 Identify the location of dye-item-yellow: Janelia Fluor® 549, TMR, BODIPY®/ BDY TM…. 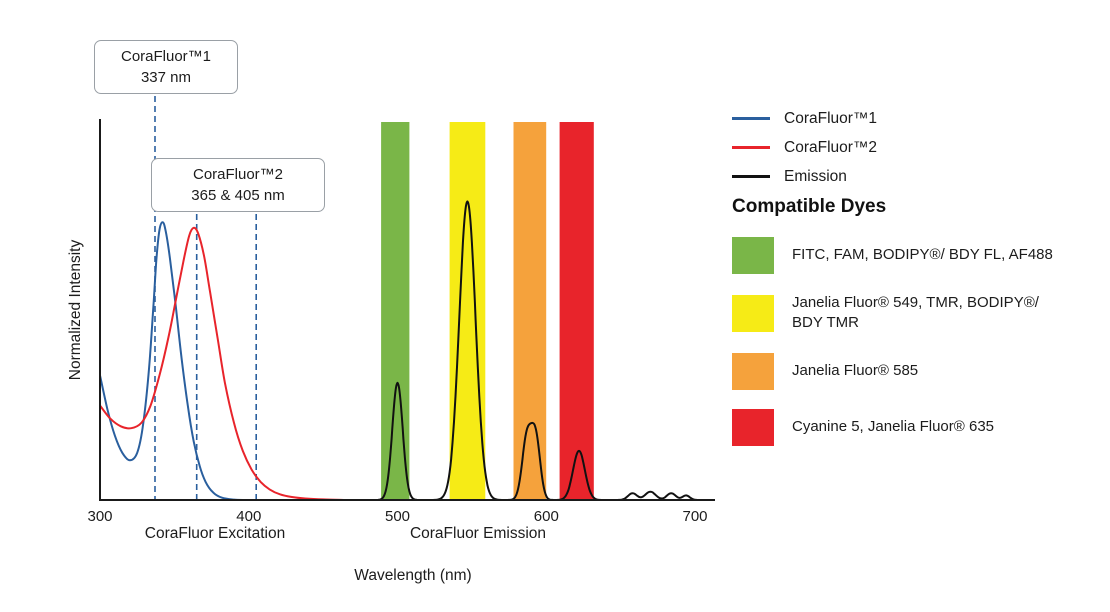
(912, 313).